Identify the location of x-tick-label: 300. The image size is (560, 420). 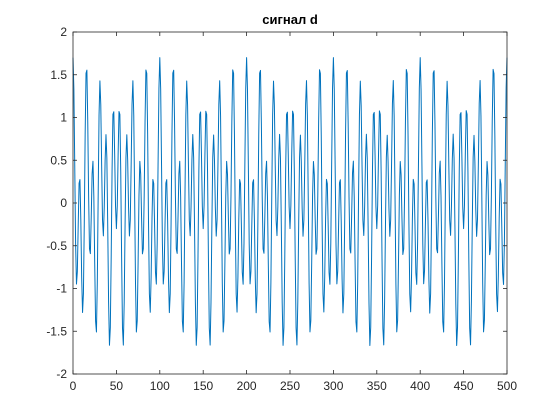
(333, 386).